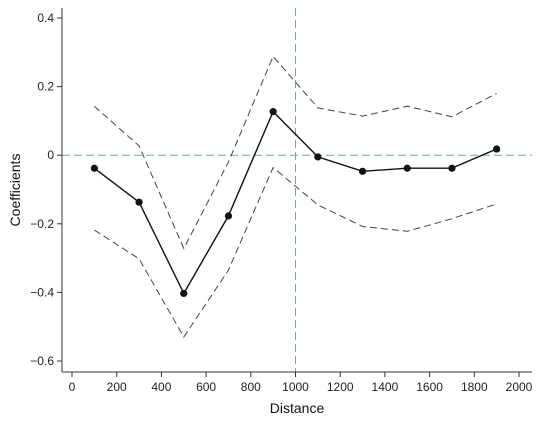 Image resolution: width=550 pixels, height=422 pixels. Describe the element at coordinates (161, 387) in the screenshot. I see `x-tick-label: 400` at that location.